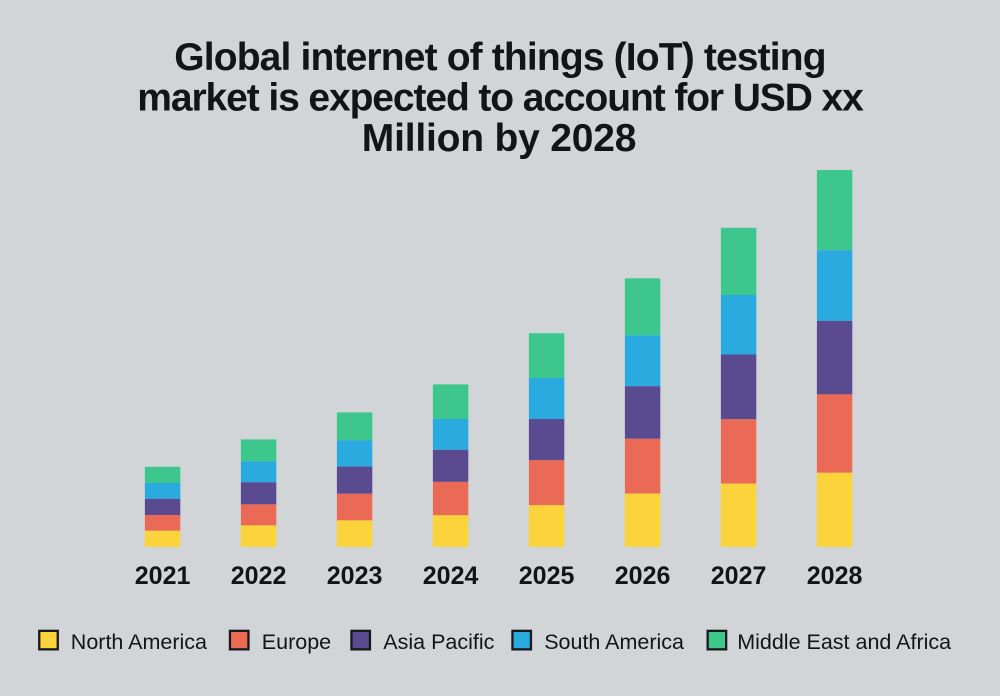  I want to click on svg-text: Europe, so click(296, 642).